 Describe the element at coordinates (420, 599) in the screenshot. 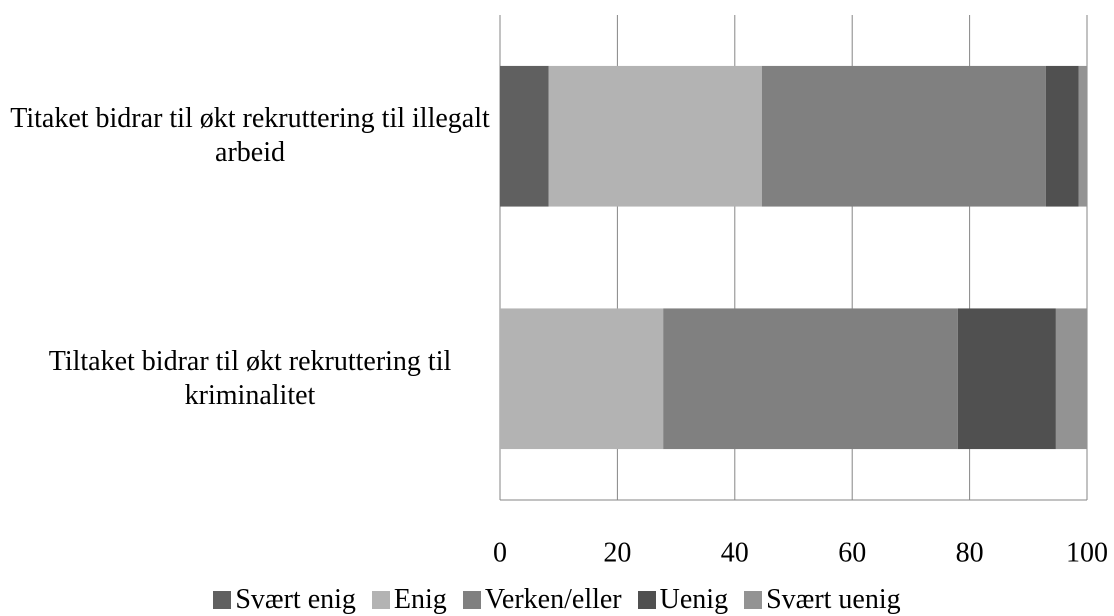

I see `legend-label: Enig` at that location.